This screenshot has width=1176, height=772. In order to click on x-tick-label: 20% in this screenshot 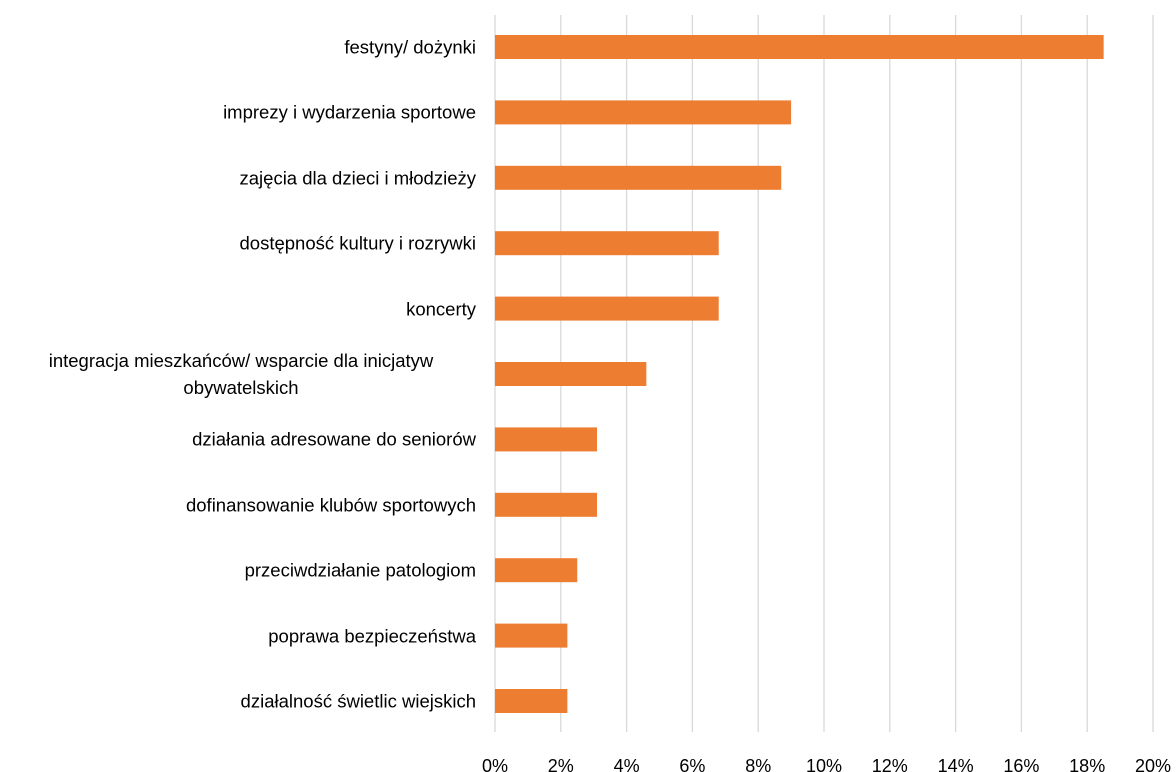, I will do `click(1153, 764)`.